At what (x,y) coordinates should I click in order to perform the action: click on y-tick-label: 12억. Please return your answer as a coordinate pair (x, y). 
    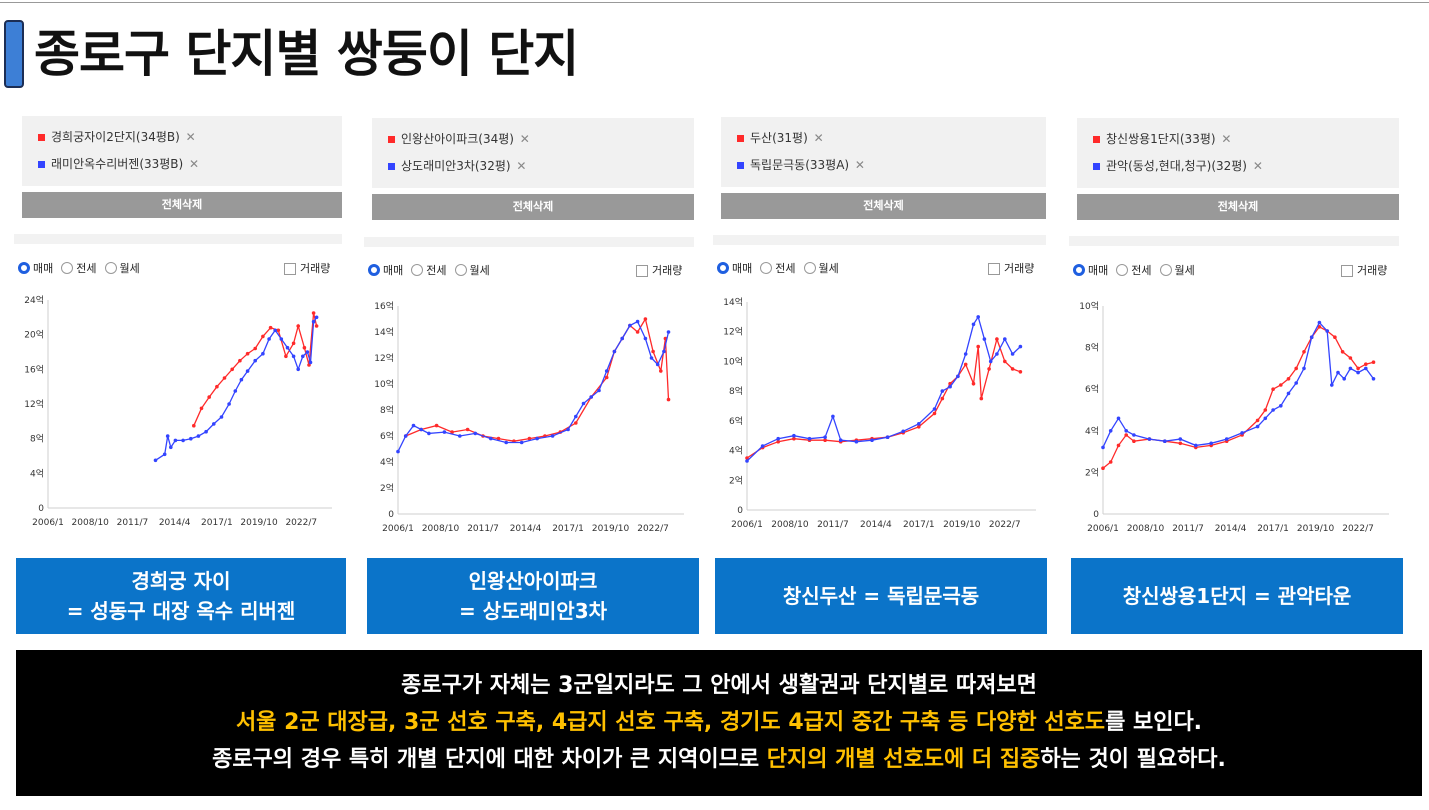
    Looking at the image, I should click on (34, 404).